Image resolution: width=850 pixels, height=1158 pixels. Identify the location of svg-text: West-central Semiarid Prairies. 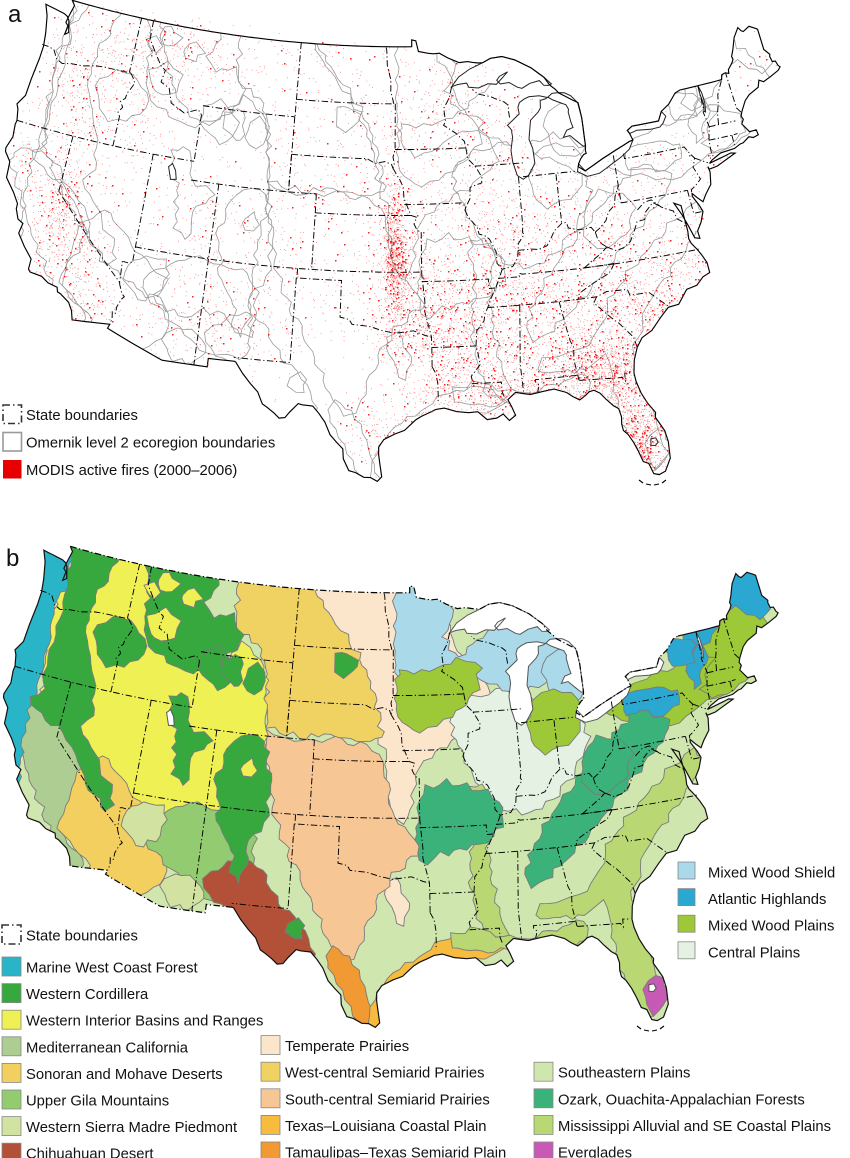
(385, 1074).